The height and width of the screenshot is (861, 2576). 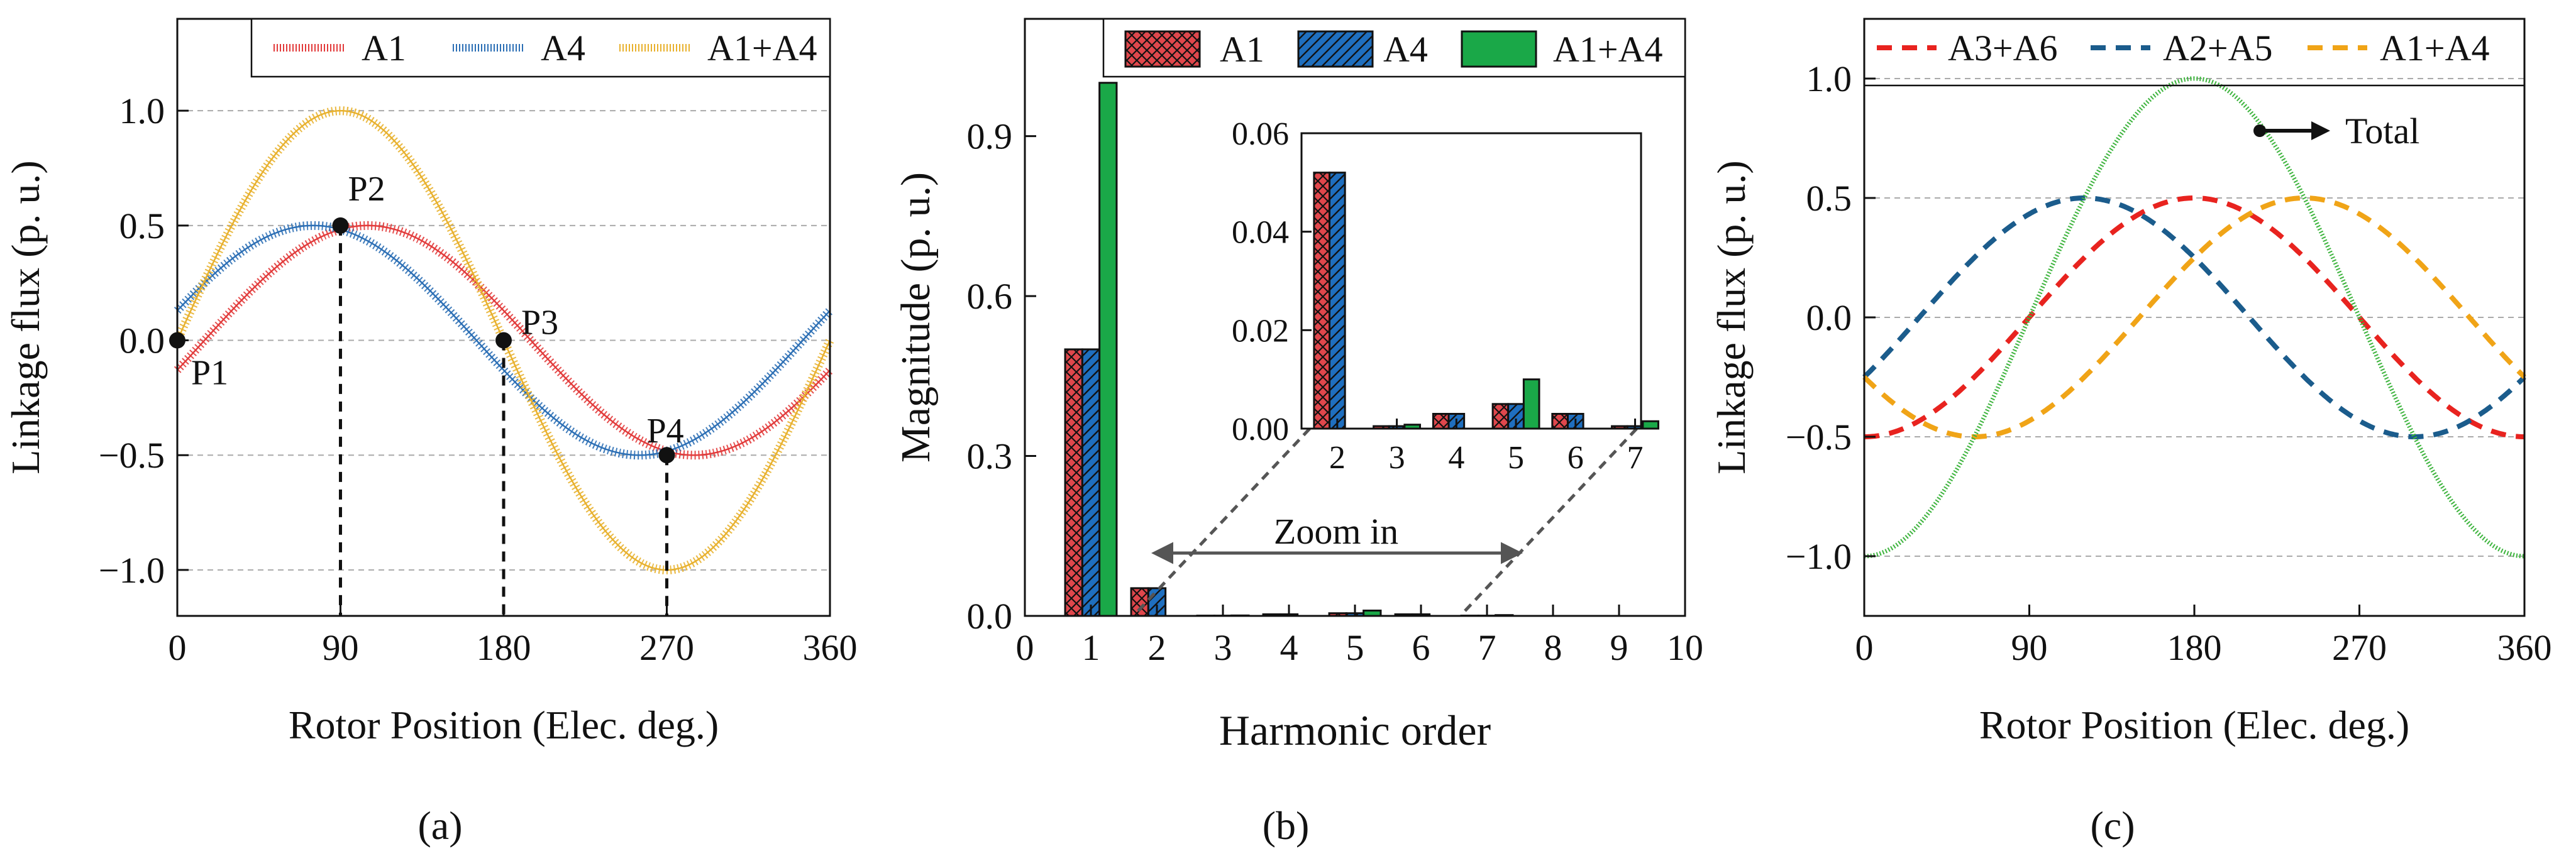 I want to click on panel-c-series, so click(x=2194, y=317).